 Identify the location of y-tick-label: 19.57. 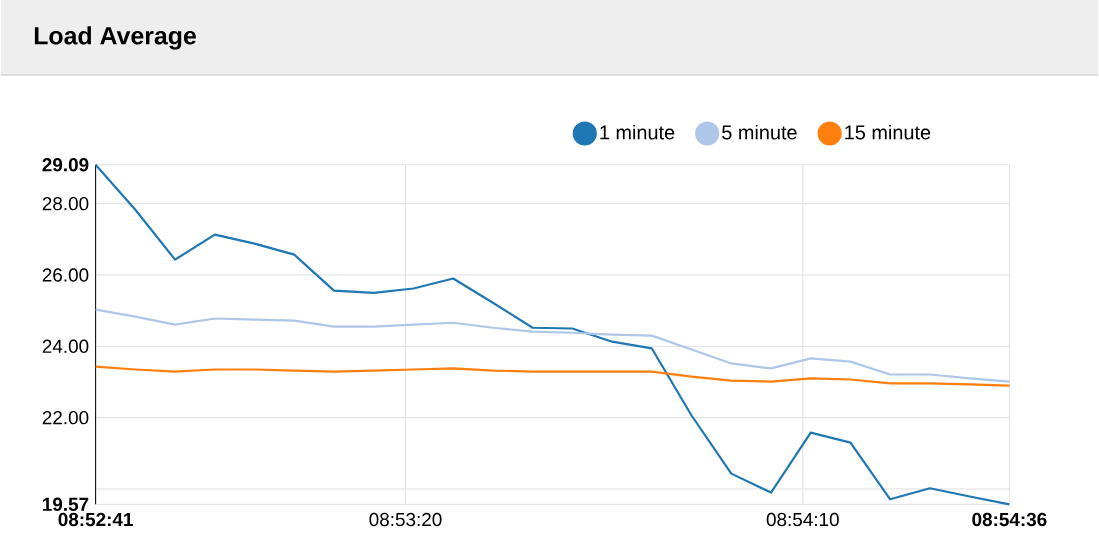
(66, 504).